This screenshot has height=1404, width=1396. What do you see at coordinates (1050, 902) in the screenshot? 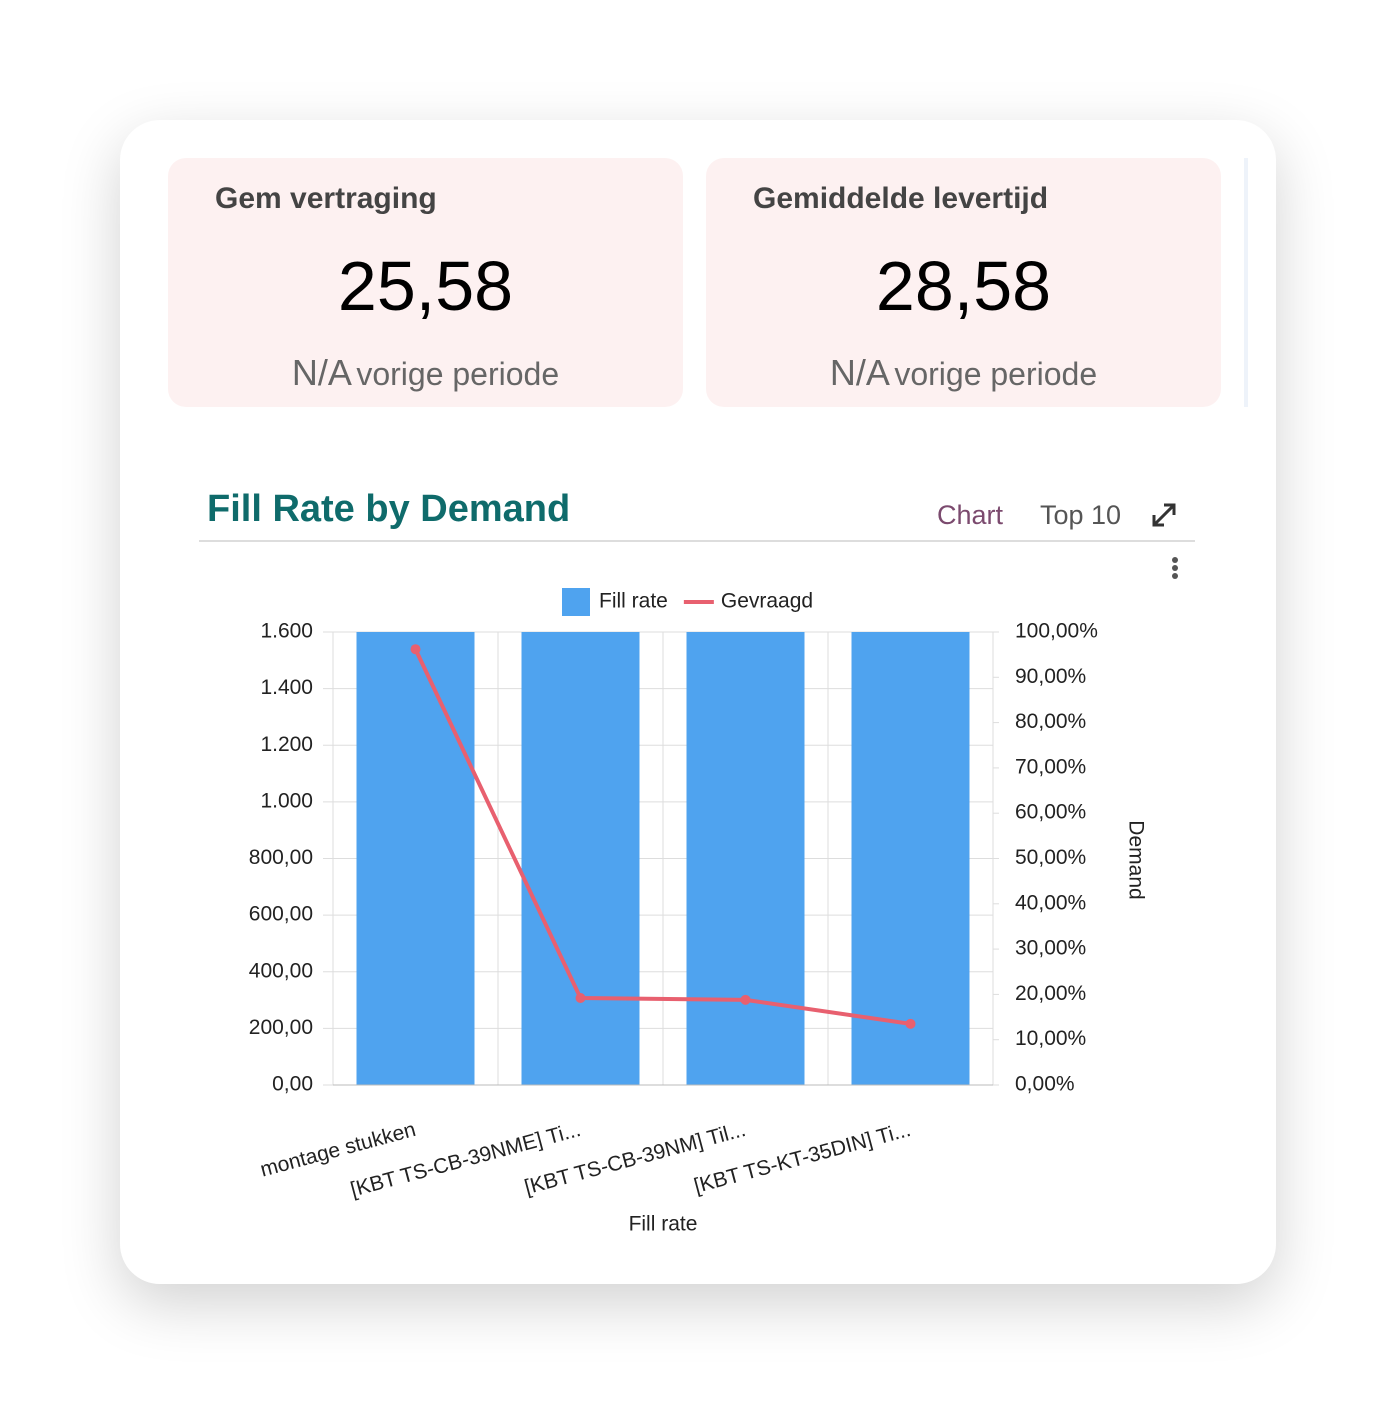
I see `y2-tick-label: 40,00%` at bounding box center [1050, 902].